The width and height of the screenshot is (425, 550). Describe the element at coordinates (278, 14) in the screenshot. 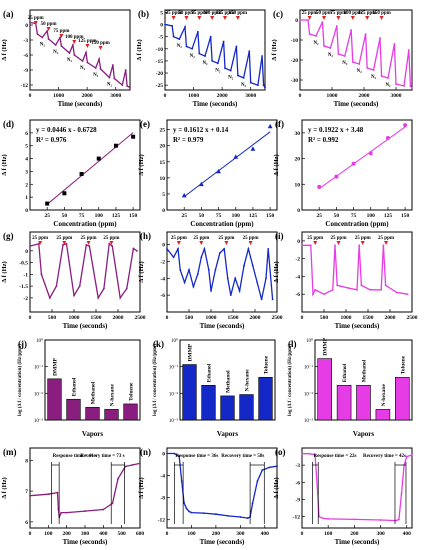

I see `panel-label: (c)` at that location.